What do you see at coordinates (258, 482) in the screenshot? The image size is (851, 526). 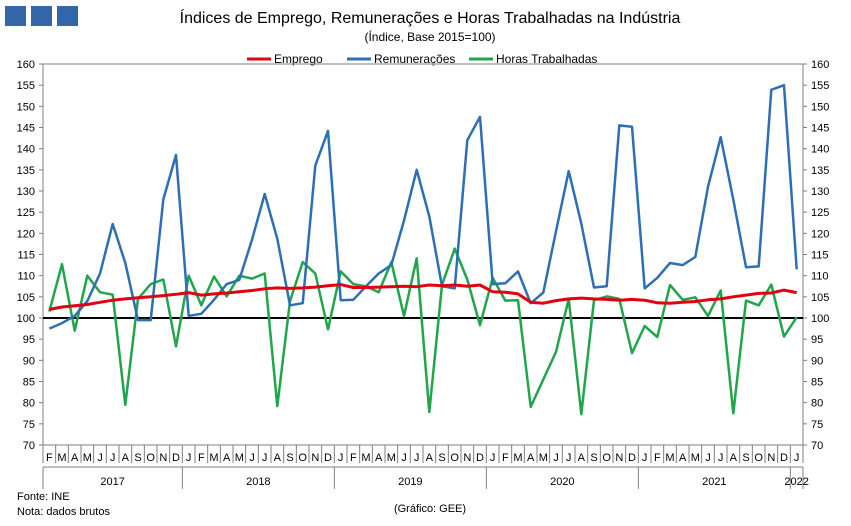 I see `year-label: 2018` at bounding box center [258, 482].